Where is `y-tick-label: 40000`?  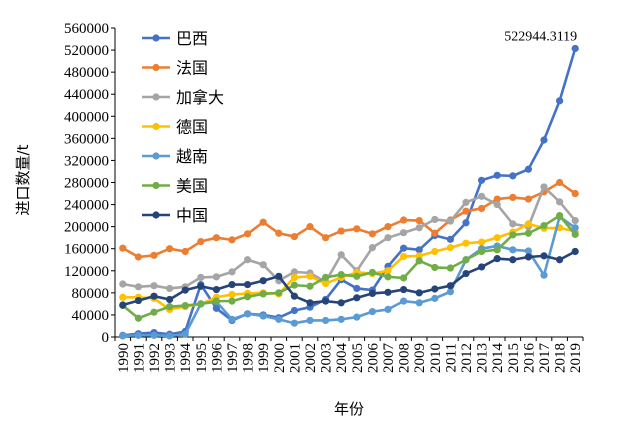
y-tick-label: 40000 is located at coordinates (91, 316).